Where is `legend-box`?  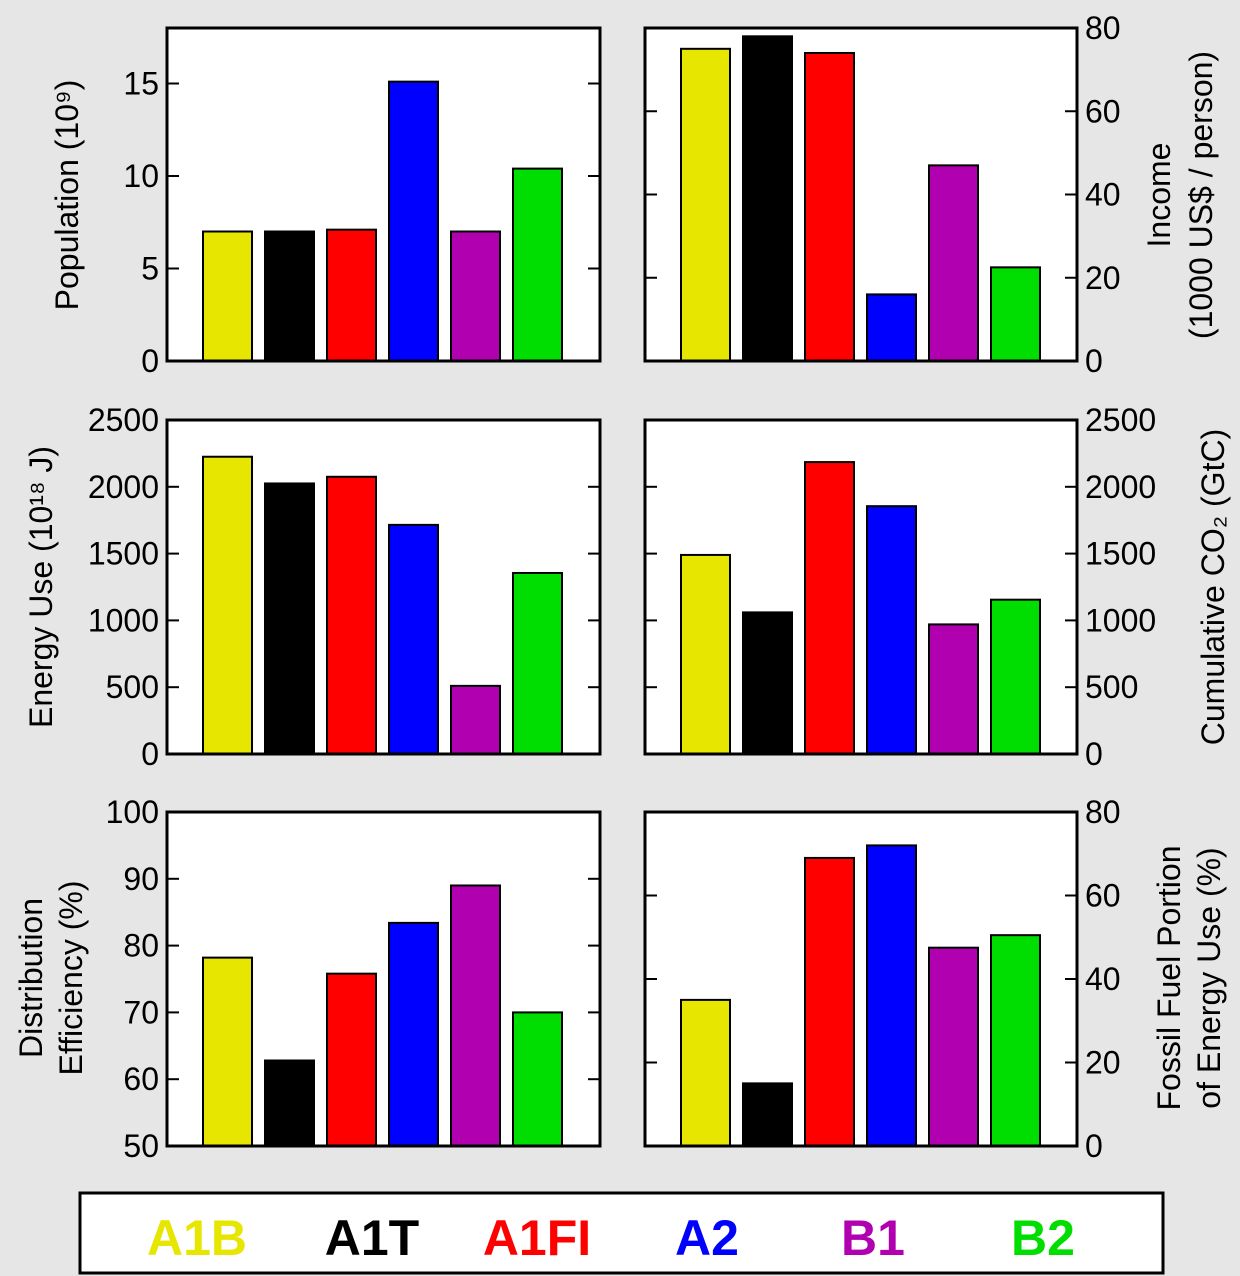
legend-box is located at coordinates (621, 1233).